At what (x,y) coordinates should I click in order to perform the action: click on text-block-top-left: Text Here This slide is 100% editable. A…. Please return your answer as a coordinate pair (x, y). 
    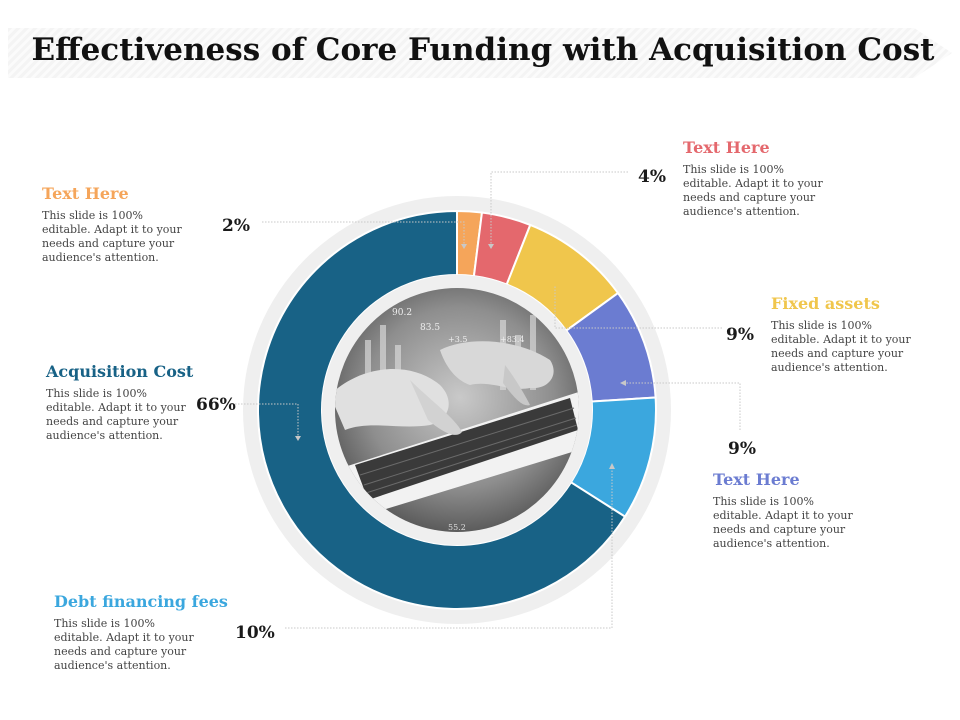
    Looking at the image, I should click on (117, 224).